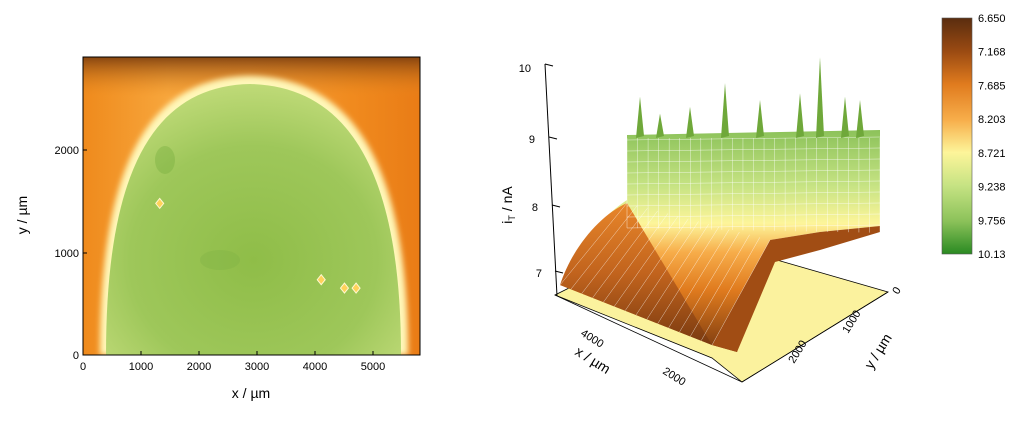 The image size is (1024, 426). What do you see at coordinates (592, 360) in the screenshot?
I see `surface-x-label: x / µm` at bounding box center [592, 360].